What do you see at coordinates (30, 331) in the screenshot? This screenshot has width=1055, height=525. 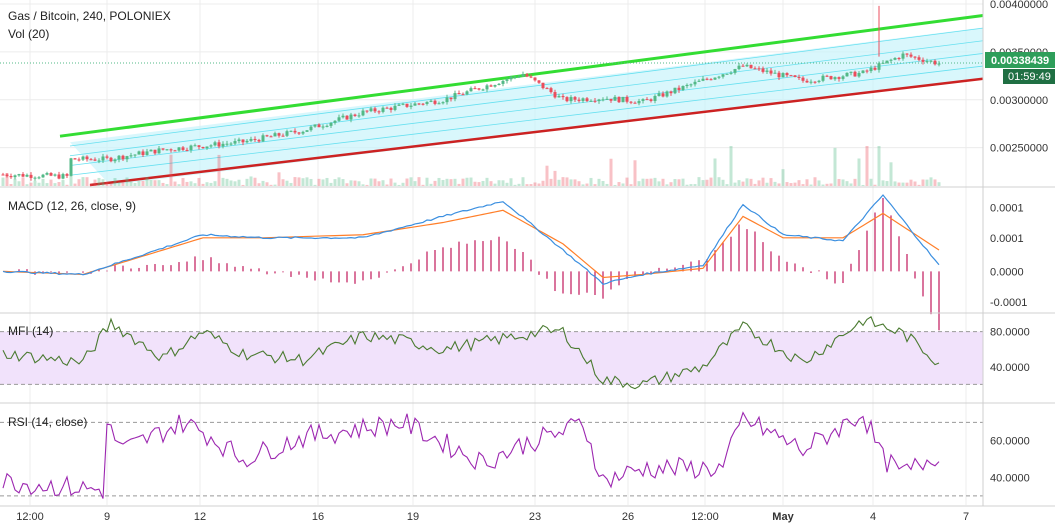 I see `mfi-indicator-label: MFI (14)` at bounding box center [30, 331].